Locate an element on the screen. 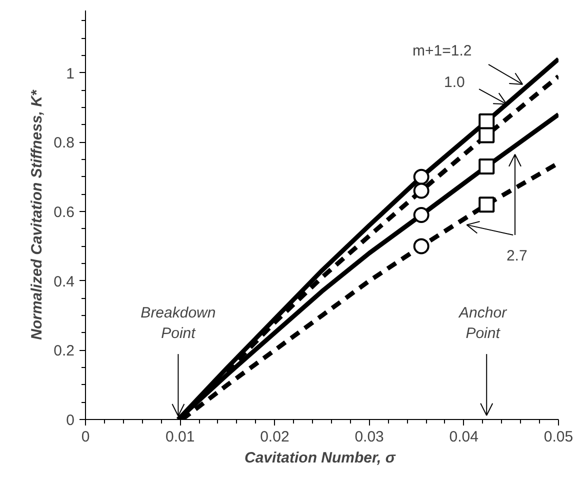 This screenshot has height=494, width=588. annotation: 1.0 is located at coordinates (454, 83).